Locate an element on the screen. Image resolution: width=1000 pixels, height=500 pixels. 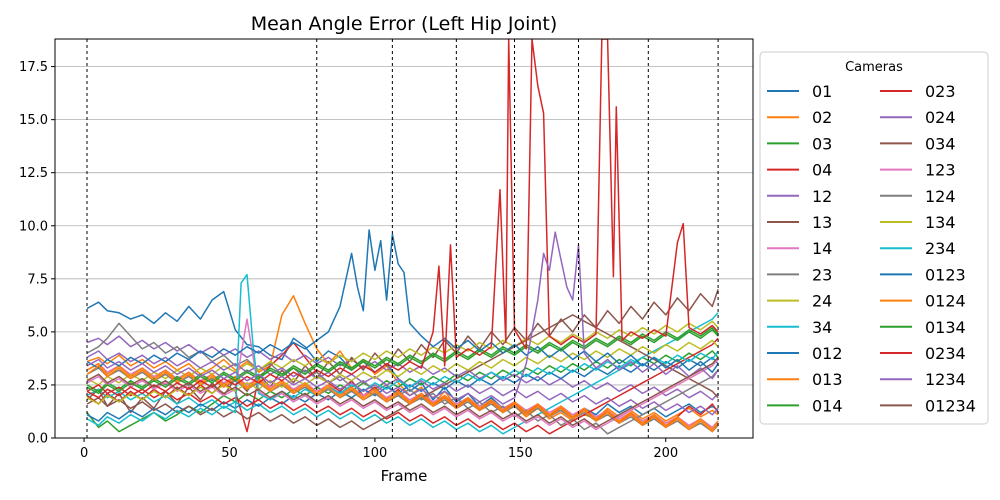
x-tick-label: 50 is located at coordinates (229, 453).